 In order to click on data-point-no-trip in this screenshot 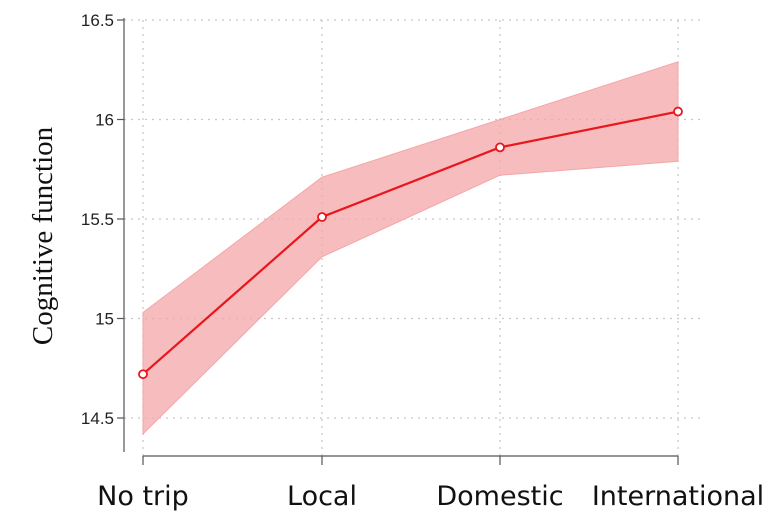, I will do `click(143, 374)`.